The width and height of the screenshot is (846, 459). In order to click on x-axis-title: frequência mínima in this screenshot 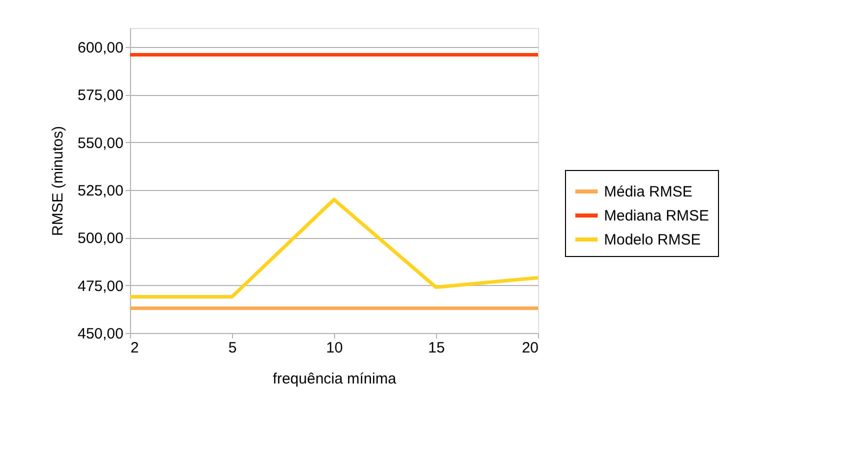, I will do `click(334, 379)`.